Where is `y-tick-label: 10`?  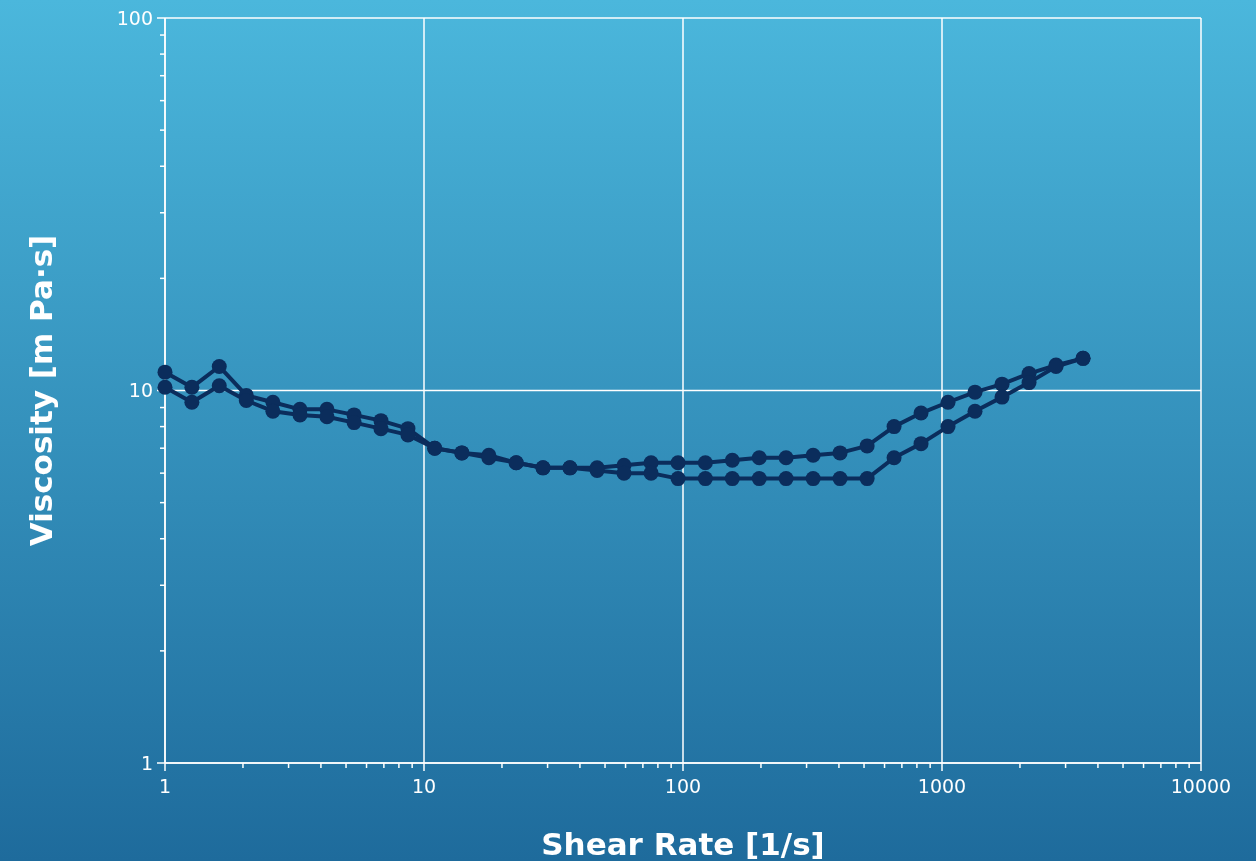 y-tick-label: 10 is located at coordinates (140, 390).